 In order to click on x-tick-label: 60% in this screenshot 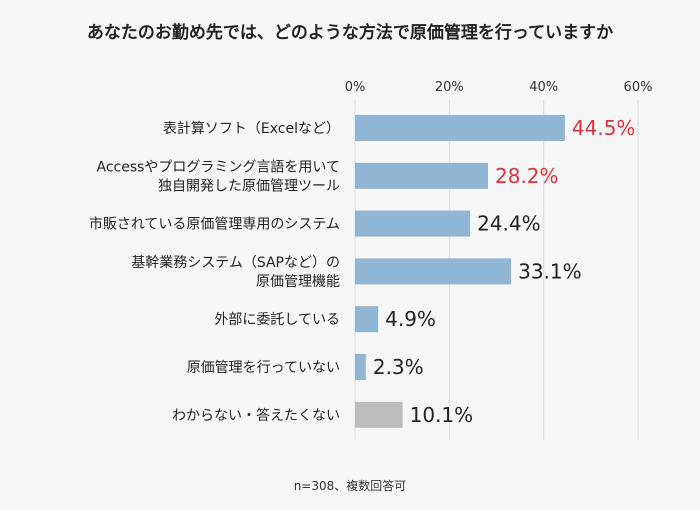, I will do `click(638, 87)`.